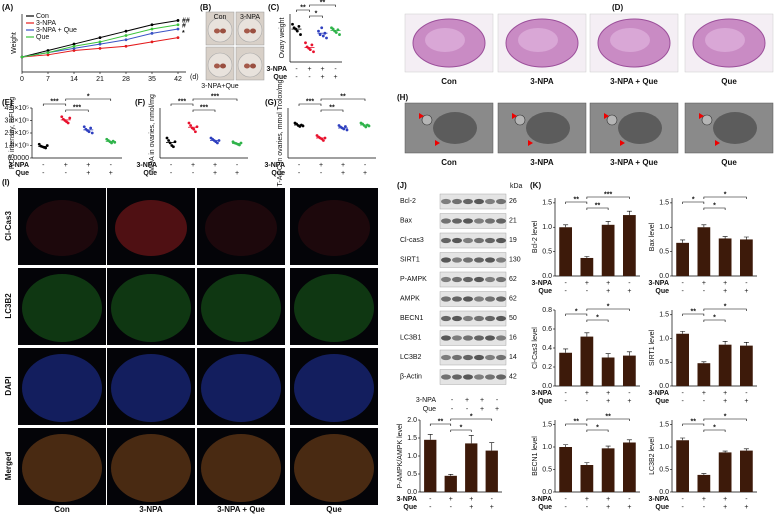  What do you see at coordinates (217, 31) in the screenshot?
I see `ovary` at bounding box center [217, 31].